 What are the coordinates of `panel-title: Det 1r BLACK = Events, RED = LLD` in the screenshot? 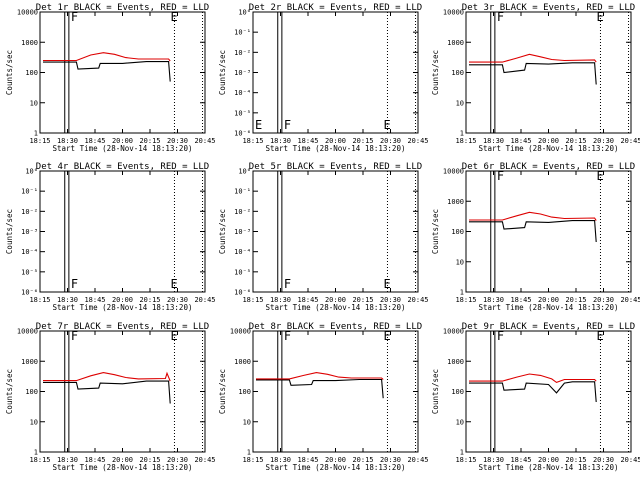 It's located at (122, 8).